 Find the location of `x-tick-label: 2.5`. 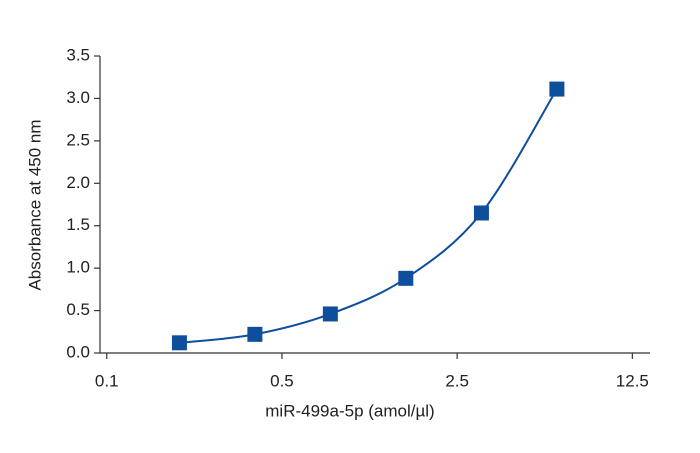

x-tick-label: 2.5 is located at coordinates (457, 380).